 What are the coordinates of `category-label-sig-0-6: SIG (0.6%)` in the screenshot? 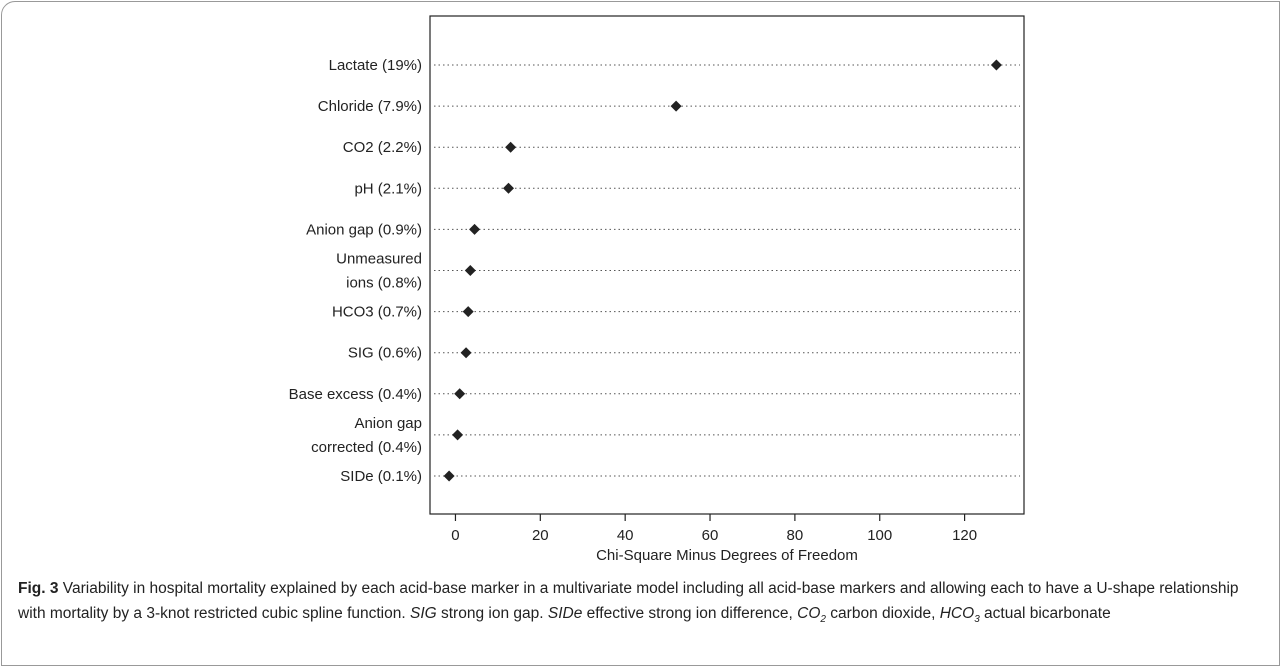 It's located at (385, 353).